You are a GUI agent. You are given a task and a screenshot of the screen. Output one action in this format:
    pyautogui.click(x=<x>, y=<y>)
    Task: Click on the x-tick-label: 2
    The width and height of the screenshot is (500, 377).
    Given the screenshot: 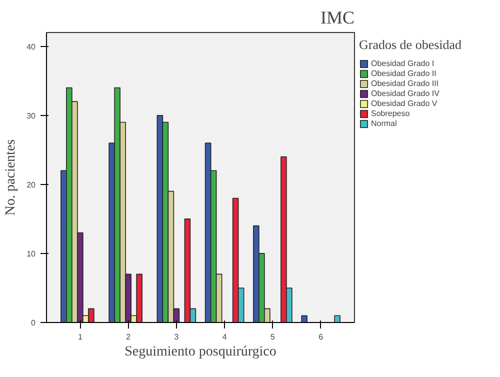 What is the action you would take?
    pyautogui.click(x=129, y=337)
    